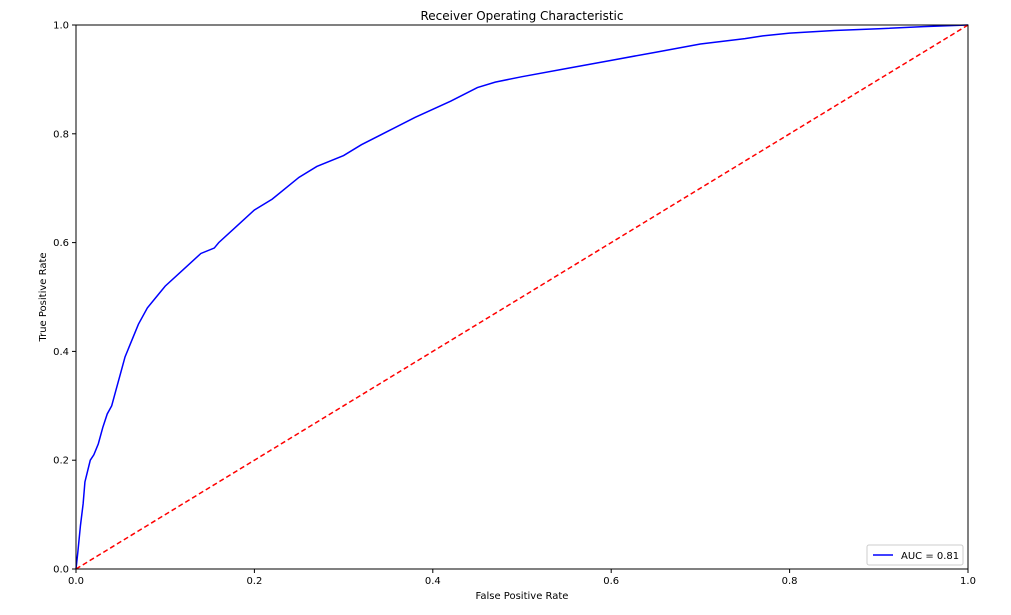  I want to click on x-tick-label: 0.4, so click(433, 581).